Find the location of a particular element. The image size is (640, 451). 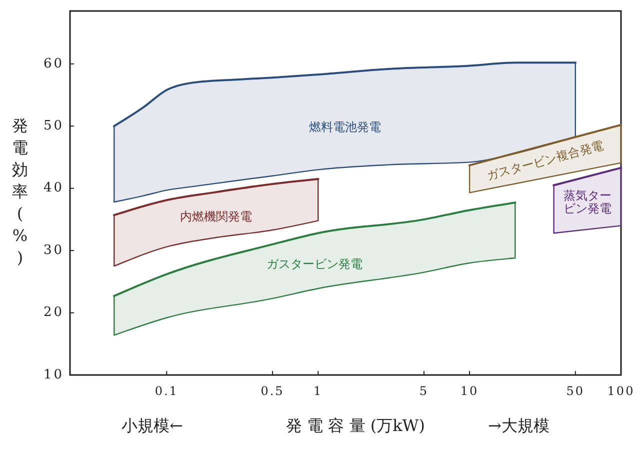

y-tick-label: 40 is located at coordinates (53, 188).